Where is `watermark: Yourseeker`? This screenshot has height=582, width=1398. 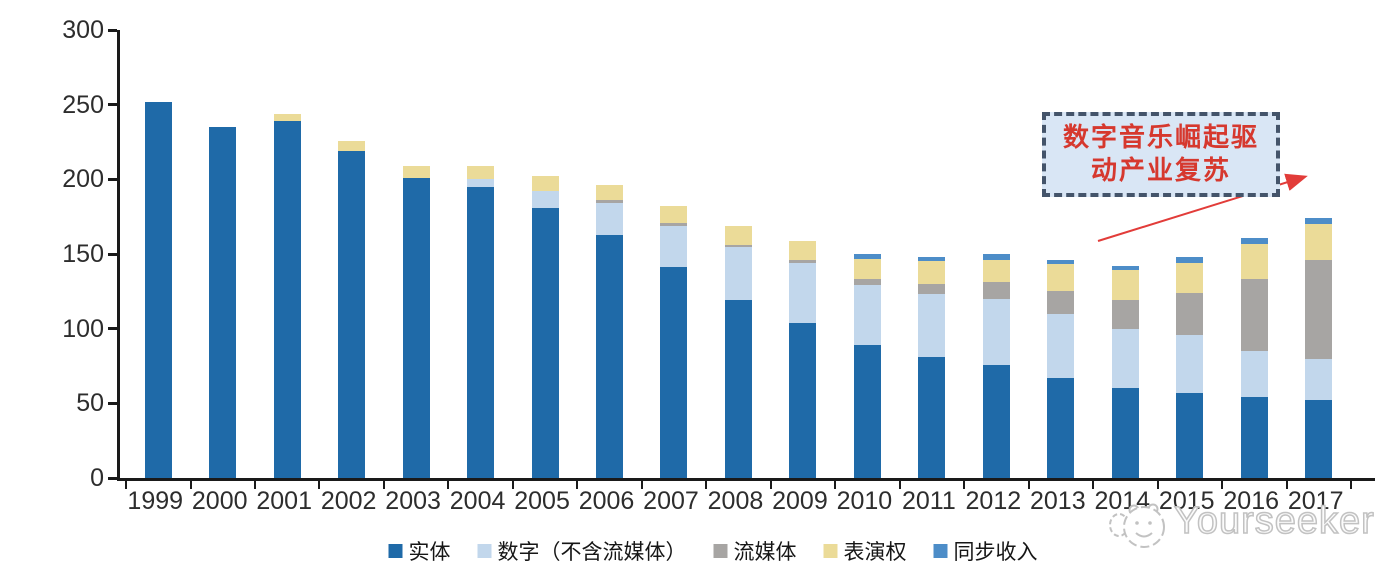 watermark: Yourseeker is located at coordinates (1240, 524).